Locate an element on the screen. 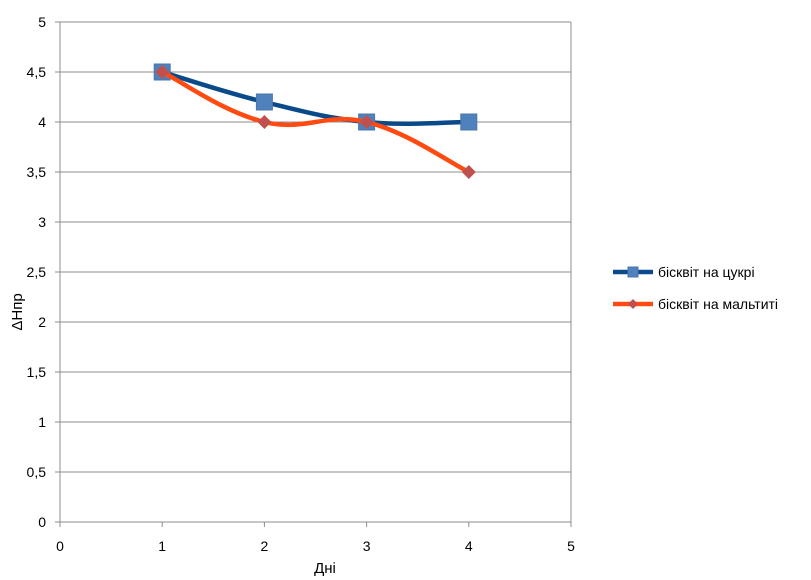 The height and width of the screenshot is (580, 811). y-tick-label: 0,5 is located at coordinates (37, 472).